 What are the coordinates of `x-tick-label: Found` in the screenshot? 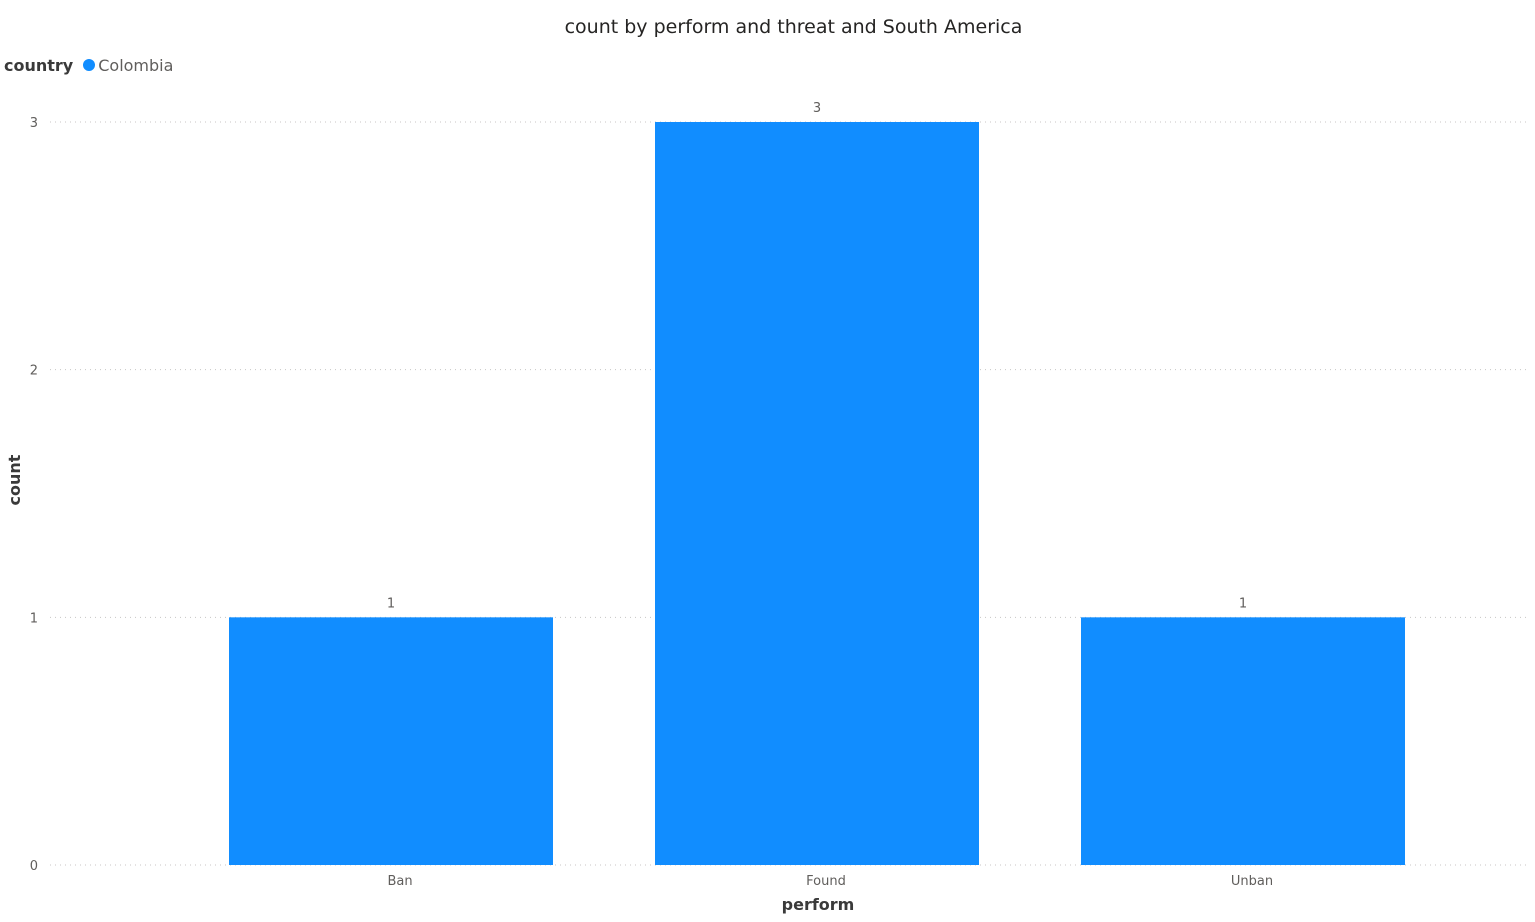 It's located at (826, 881).